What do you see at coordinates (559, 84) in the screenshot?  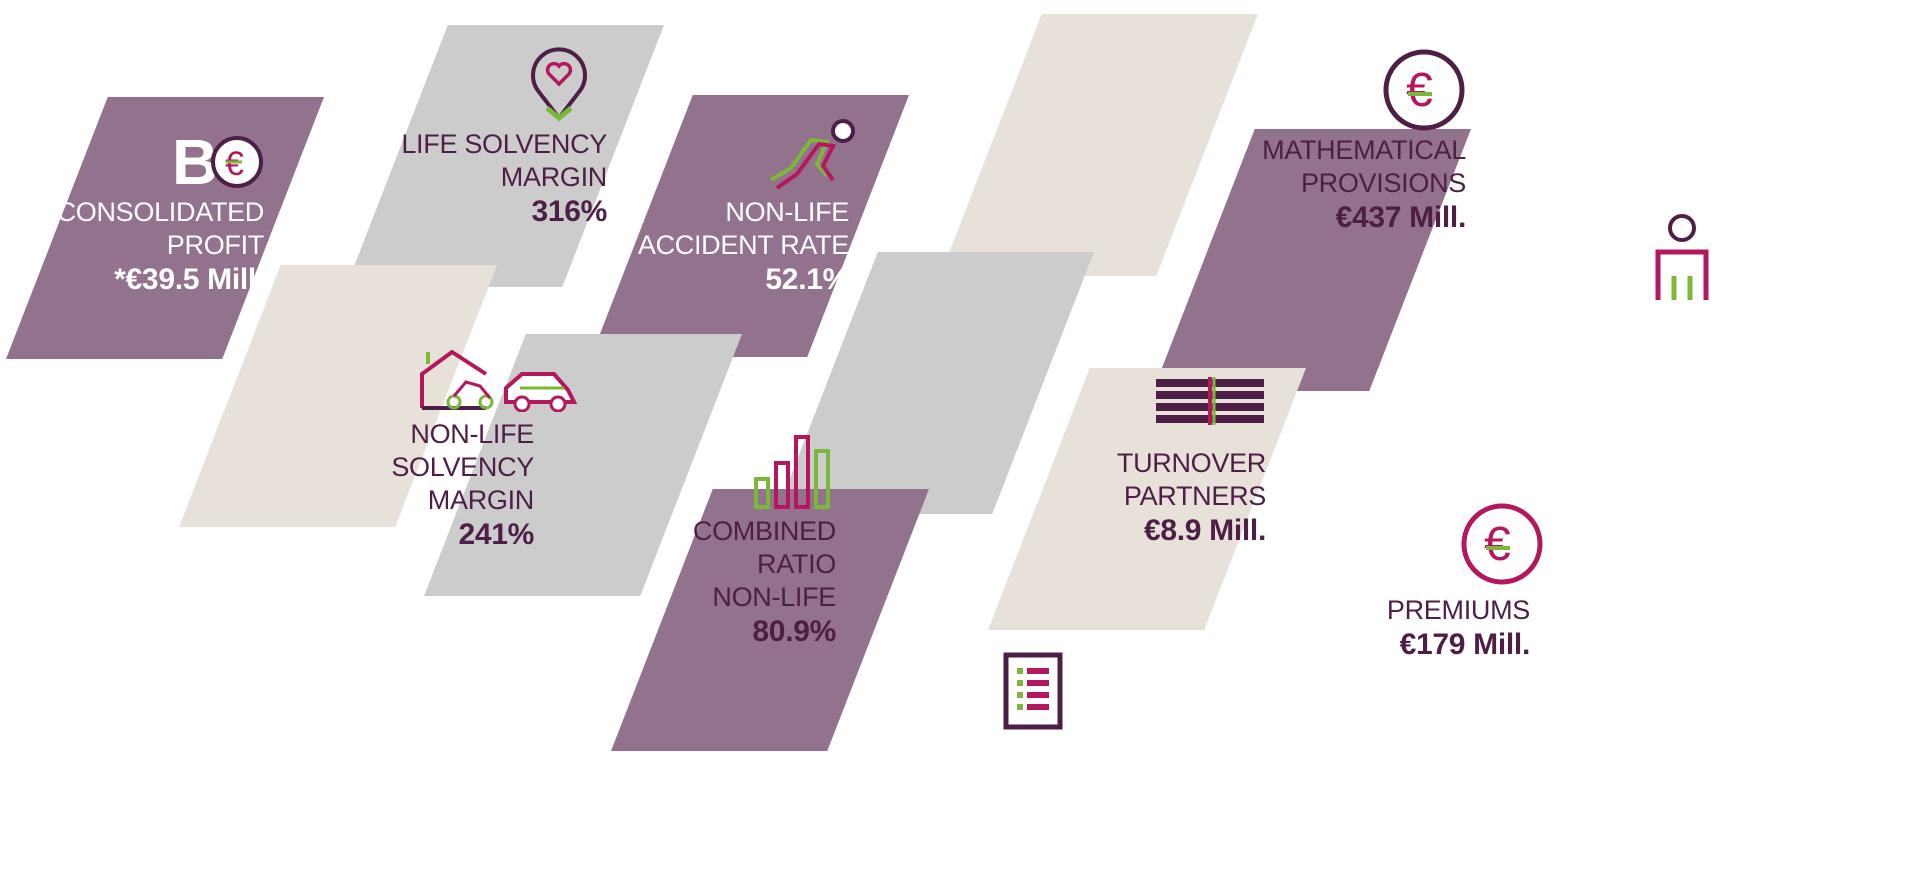 I see `heart-location-pin-icon` at bounding box center [559, 84].